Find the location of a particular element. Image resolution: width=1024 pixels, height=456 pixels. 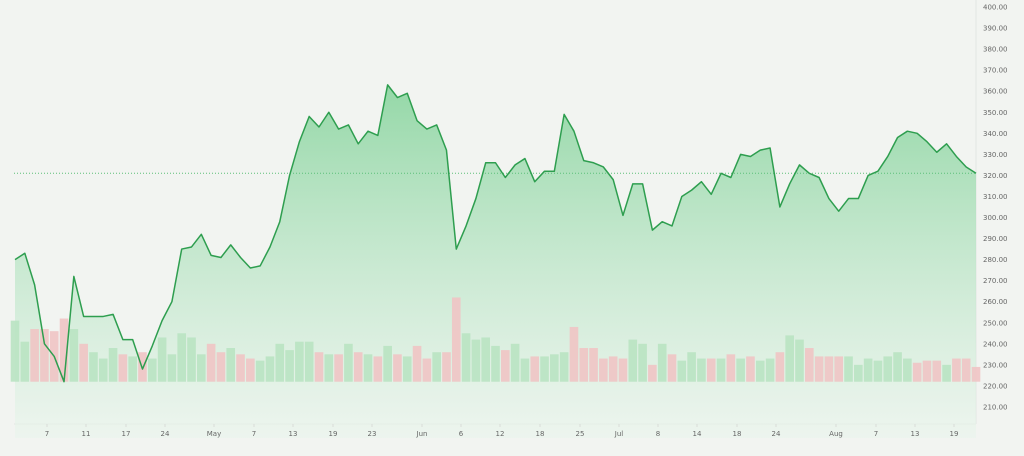

x-tick-label: May is located at coordinates (214, 434).